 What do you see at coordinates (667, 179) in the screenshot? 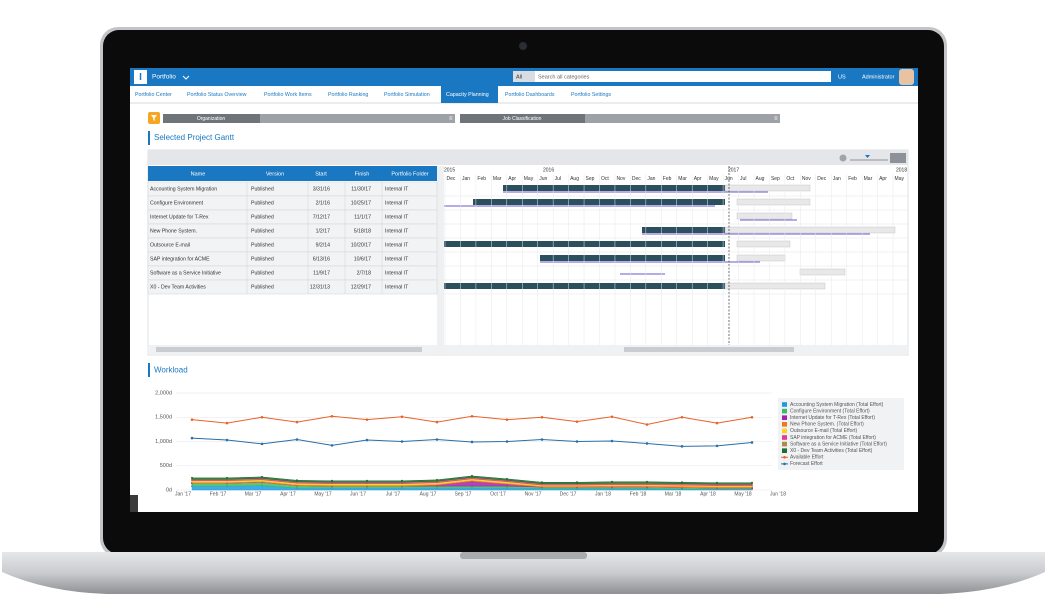
I see `month-label: Feb` at bounding box center [667, 179].